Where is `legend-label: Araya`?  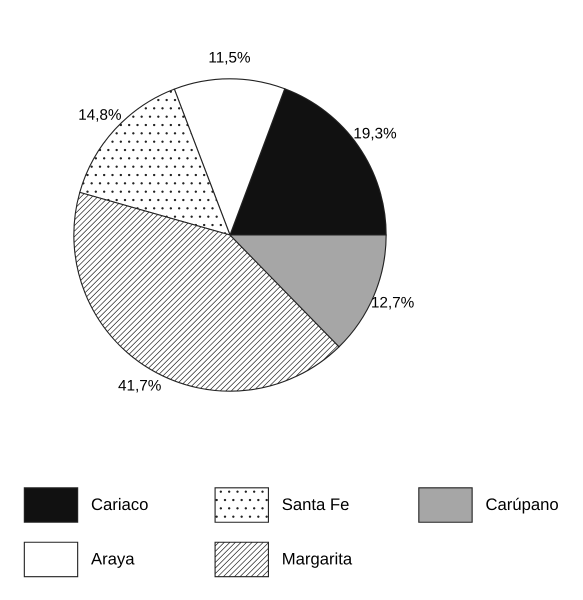
legend-label: Araya is located at coordinates (113, 560).